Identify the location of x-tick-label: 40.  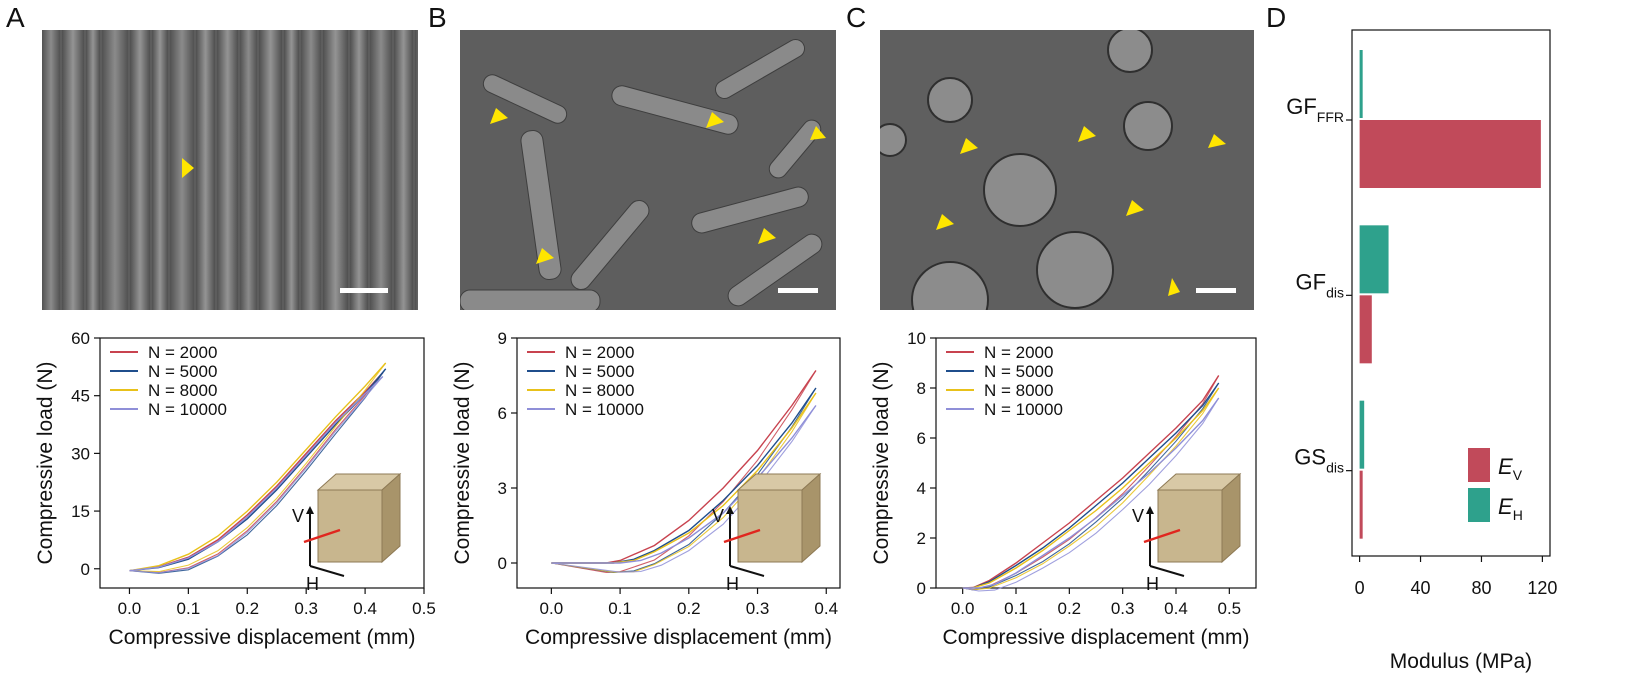
(1421, 588).